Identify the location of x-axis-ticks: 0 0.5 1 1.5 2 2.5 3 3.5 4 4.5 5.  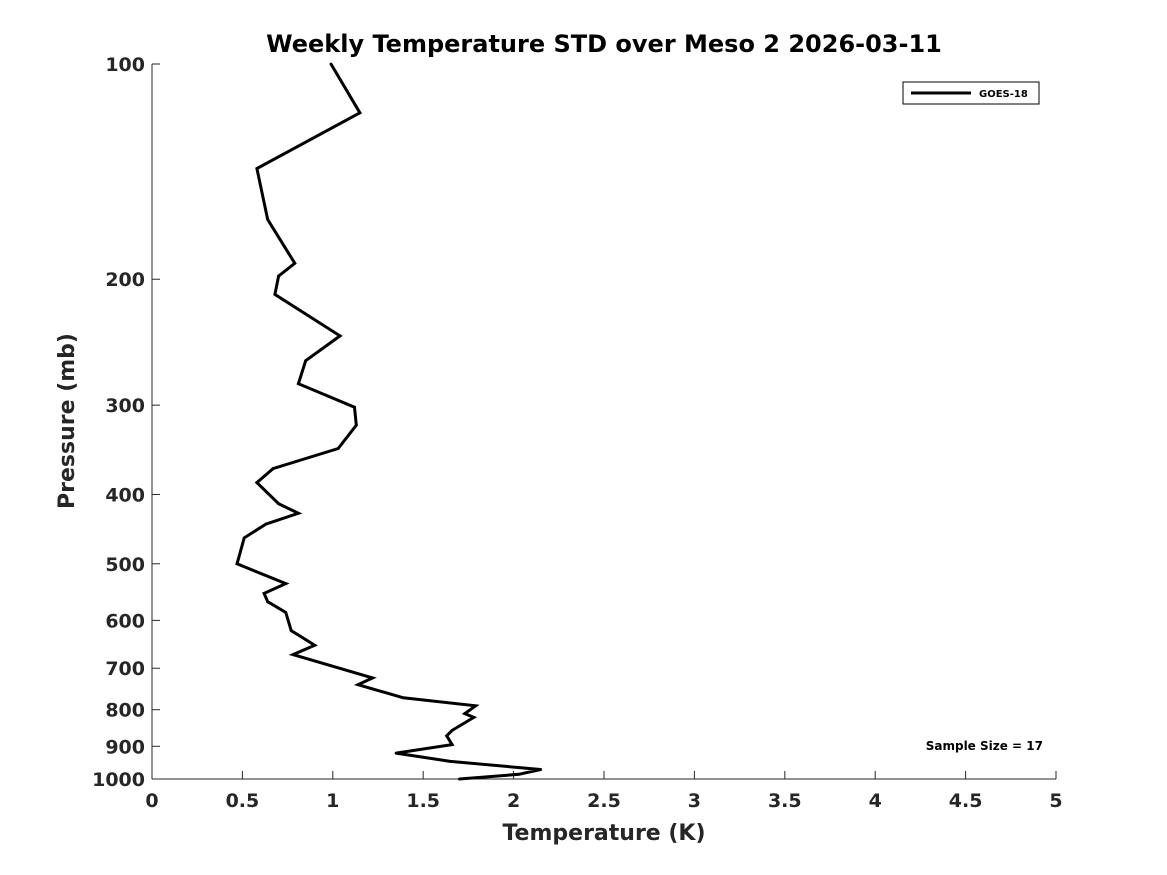
(604, 791).